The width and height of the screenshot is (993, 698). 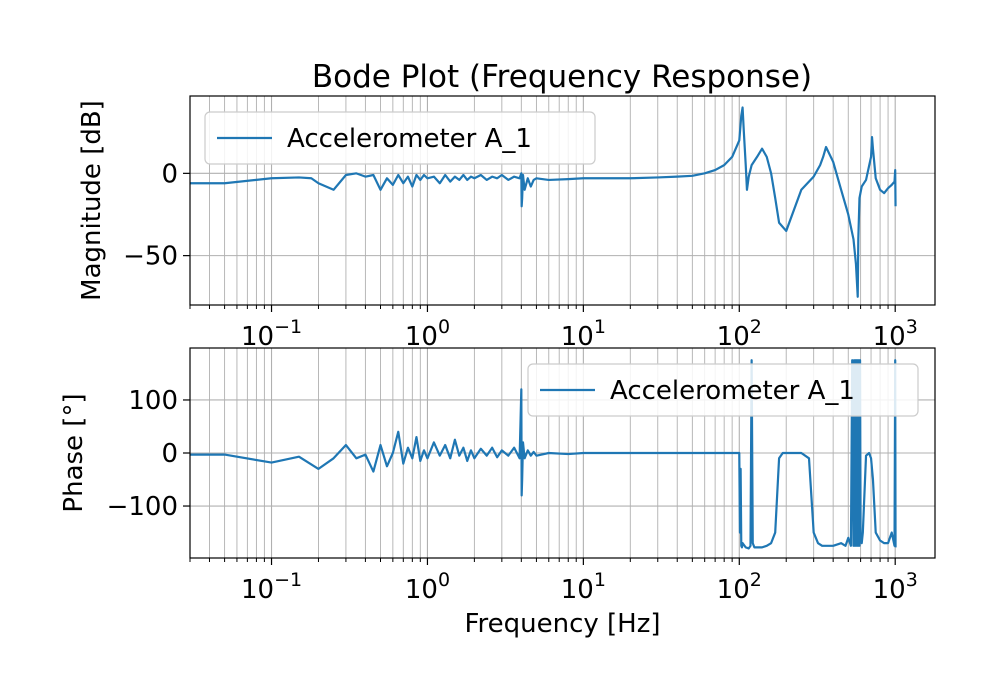 What do you see at coordinates (74, 452) in the screenshot?
I see `y-axis-label: Phase [°]` at bounding box center [74, 452].